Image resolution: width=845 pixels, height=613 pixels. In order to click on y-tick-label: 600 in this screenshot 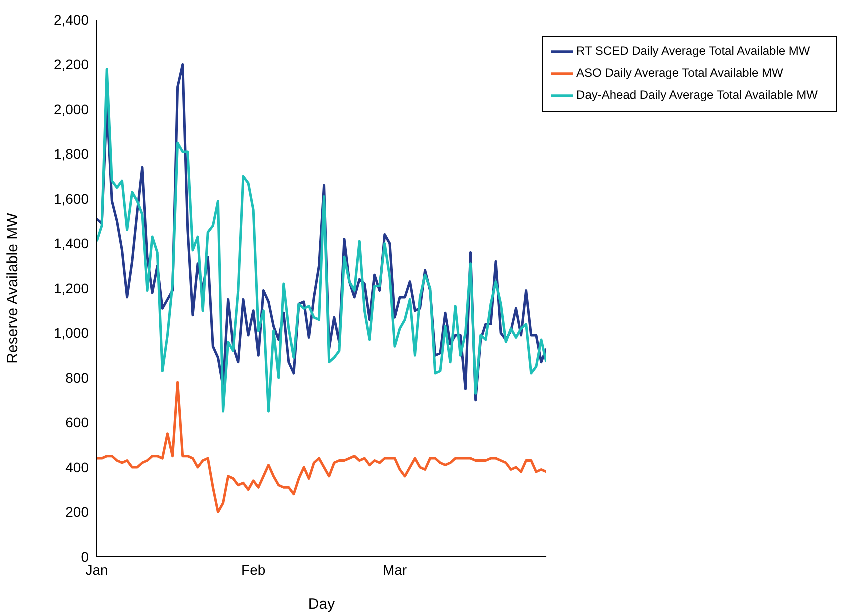, I will do `click(78, 422)`.